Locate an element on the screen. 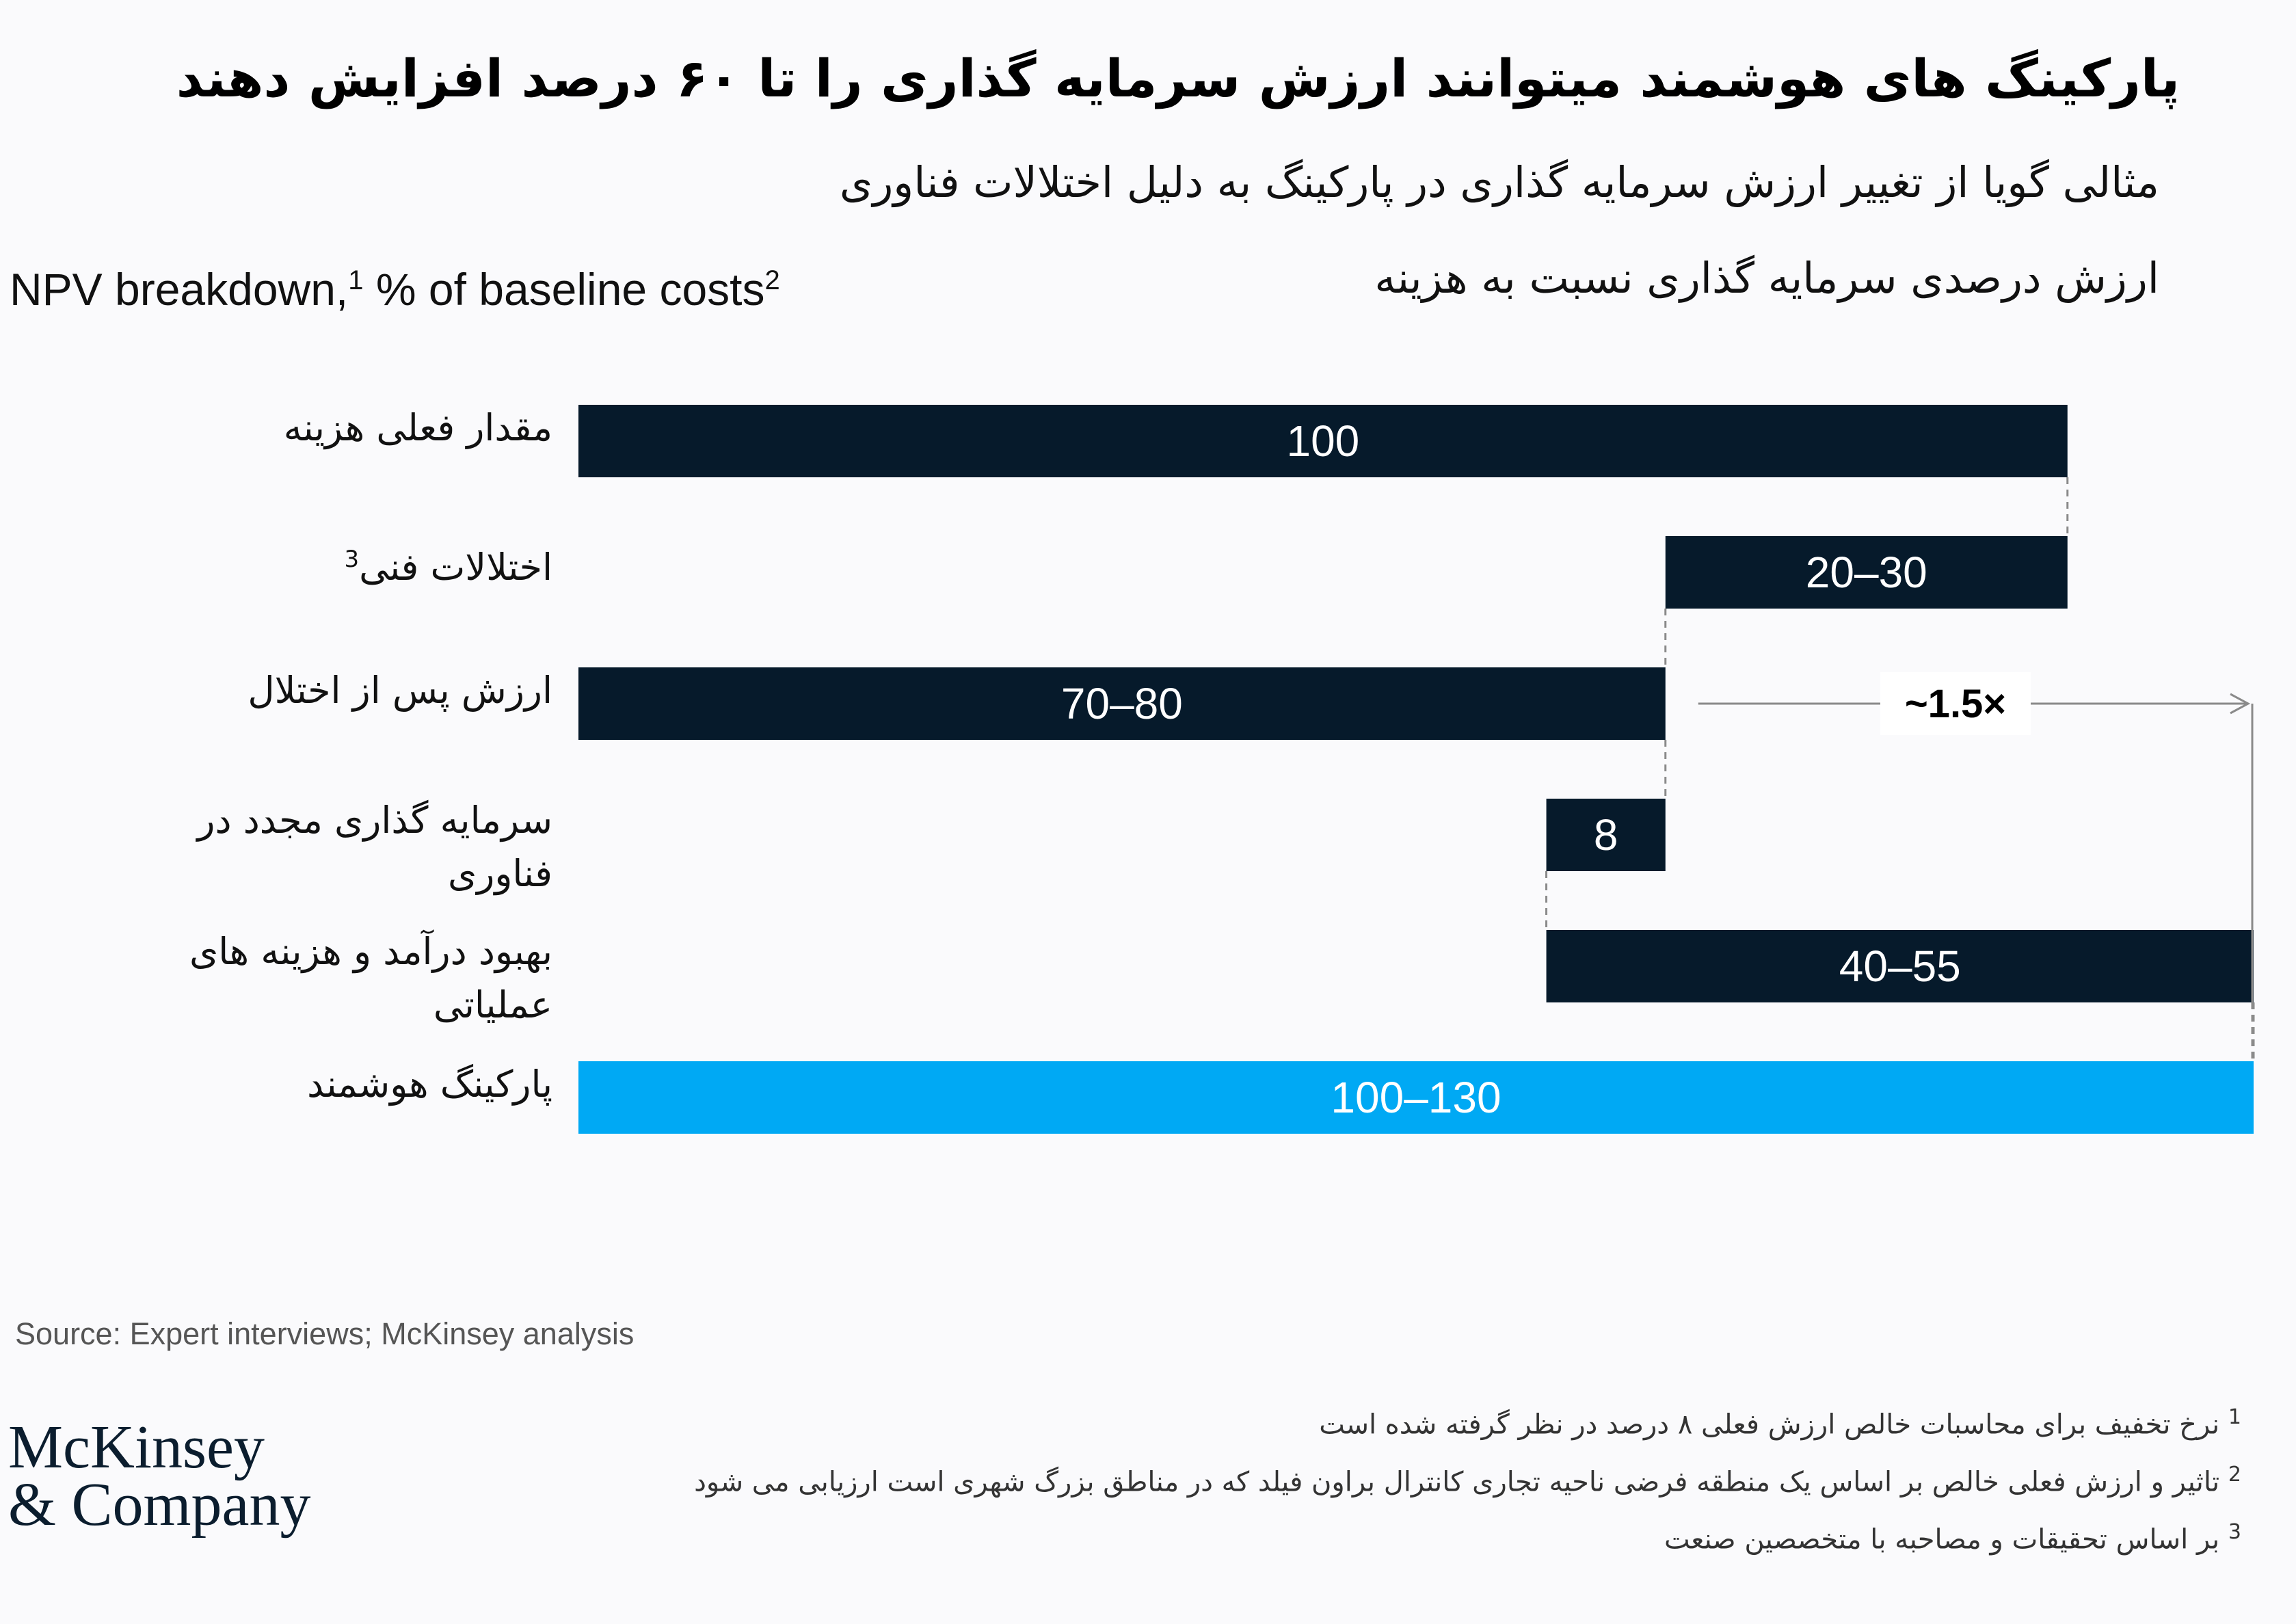 This screenshot has width=2296, height=1624. category-label-2: اختلالات فنی3 is located at coordinates (448, 567).